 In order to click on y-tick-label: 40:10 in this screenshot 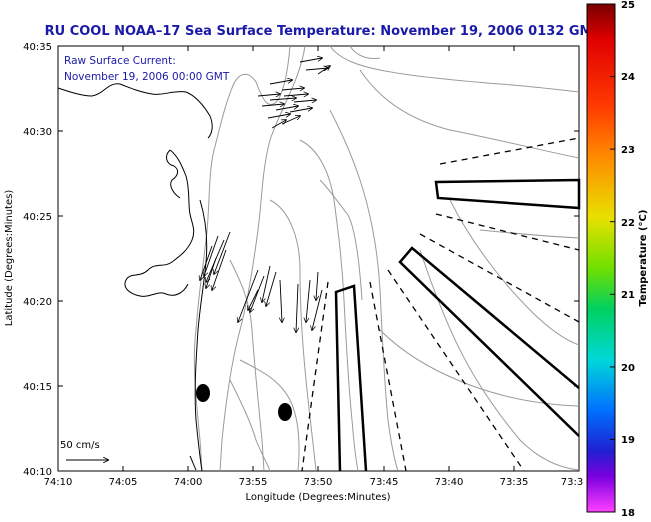, I will do `click(37, 472)`.